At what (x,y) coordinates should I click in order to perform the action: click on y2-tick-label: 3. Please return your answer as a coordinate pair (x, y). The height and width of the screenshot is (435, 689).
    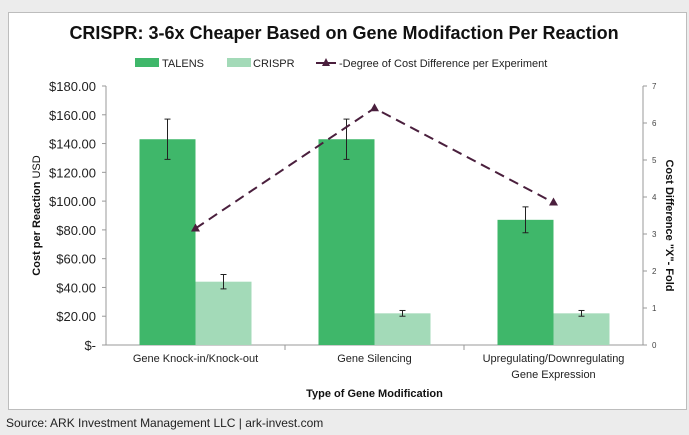
    Looking at the image, I should click on (654, 234).